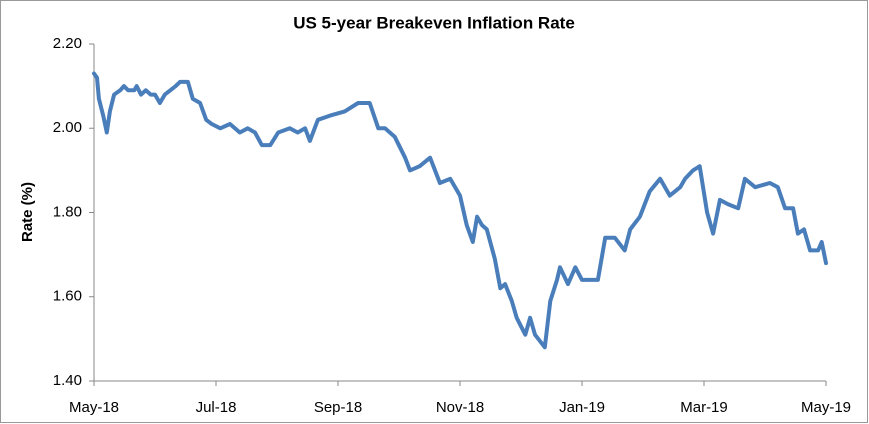 The height and width of the screenshot is (424, 869). What do you see at coordinates (67, 43) in the screenshot?
I see `y-tick-label: 2.20` at bounding box center [67, 43].